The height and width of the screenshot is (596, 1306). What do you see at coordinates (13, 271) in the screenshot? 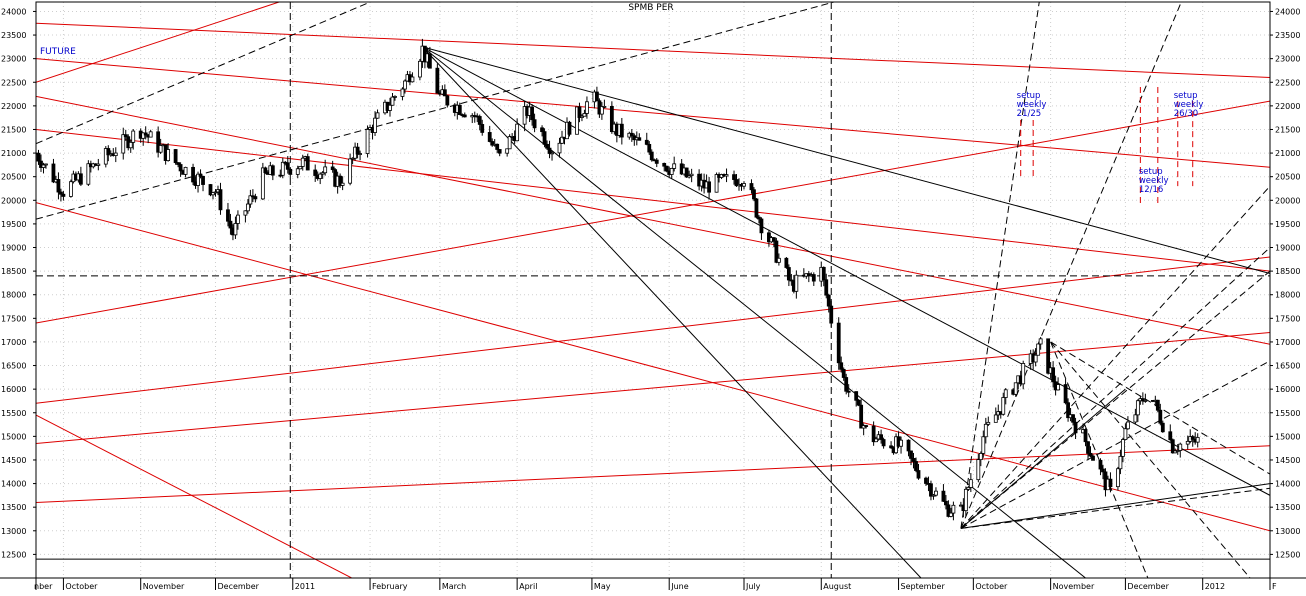
I see `y-tick-label-left: 18500` at bounding box center [13, 271].